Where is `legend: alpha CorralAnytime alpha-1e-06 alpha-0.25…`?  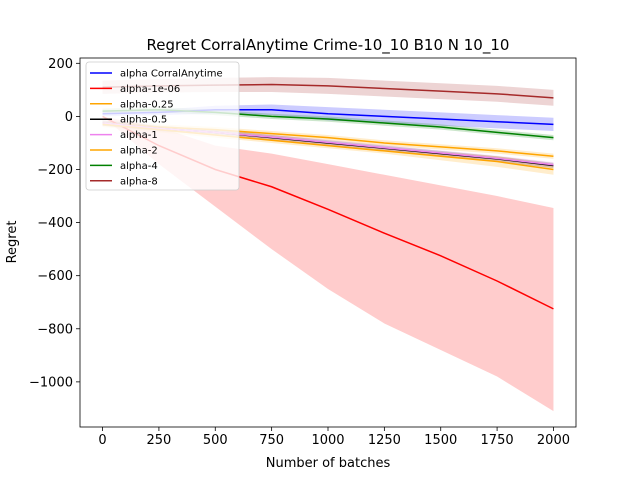
legend: alpha CorralAnytime alpha-1e-06 alpha-0.25… is located at coordinates (162, 126).